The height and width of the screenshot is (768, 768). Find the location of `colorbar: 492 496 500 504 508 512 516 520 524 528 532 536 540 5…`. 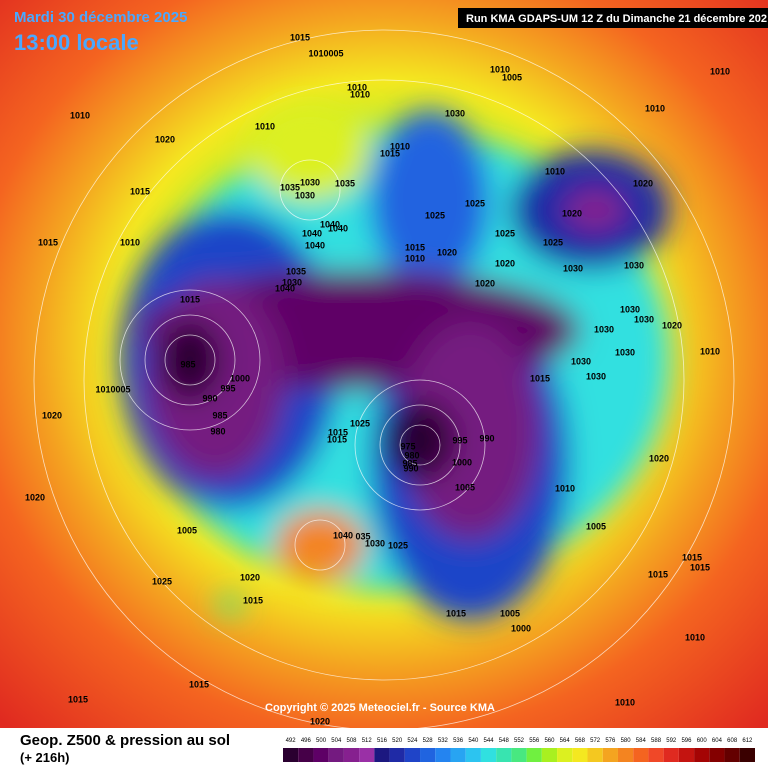

colorbar: 492 496 500 504 508 512 516 520 524 528 532 536 540 5… is located at coordinates (519, 750).